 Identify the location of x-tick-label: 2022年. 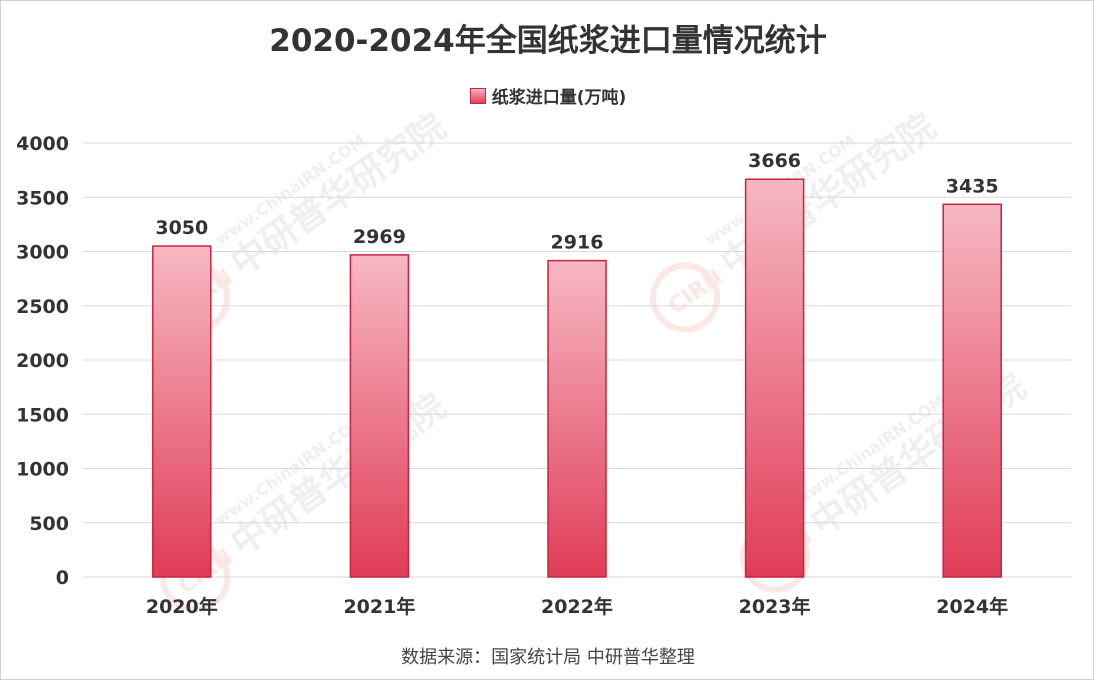
(577, 606).